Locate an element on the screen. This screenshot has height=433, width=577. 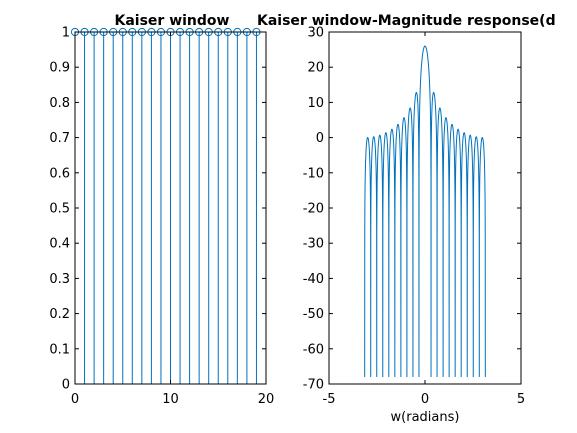
y-tick-label: 0.4 is located at coordinates (59, 244).